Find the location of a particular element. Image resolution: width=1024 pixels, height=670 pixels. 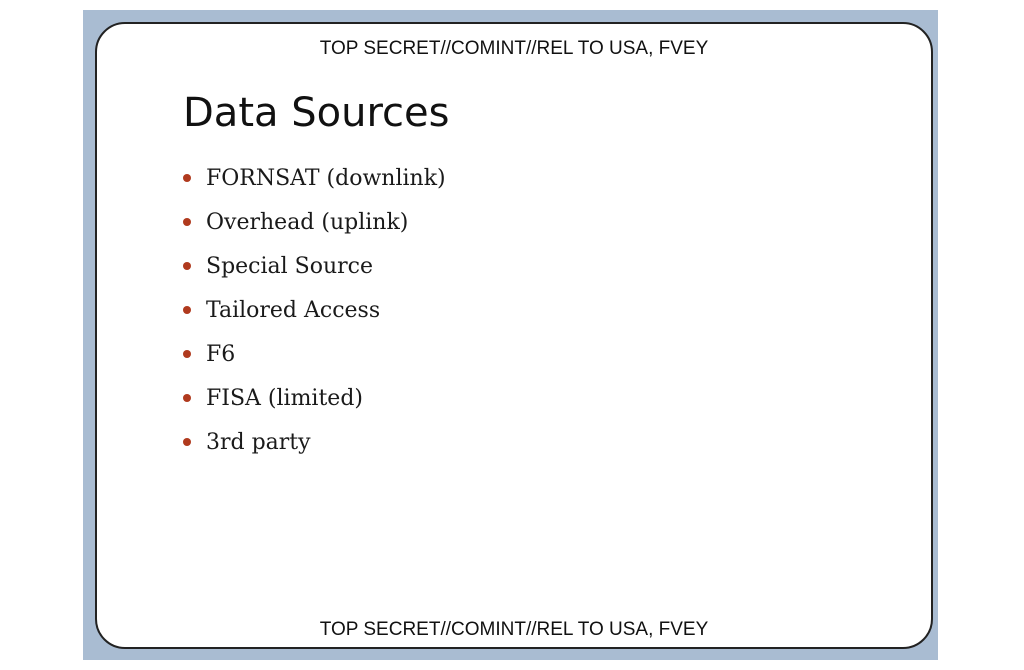

bullet-text: 3rd party is located at coordinates (258, 442).